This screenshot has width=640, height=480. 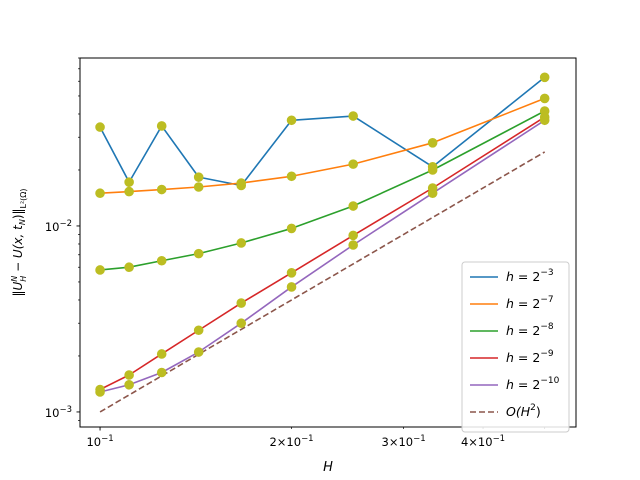 What do you see at coordinates (530, 276) in the screenshot?
I see `legend-label-0: h = 2−3` at bounding box center [530, 276].